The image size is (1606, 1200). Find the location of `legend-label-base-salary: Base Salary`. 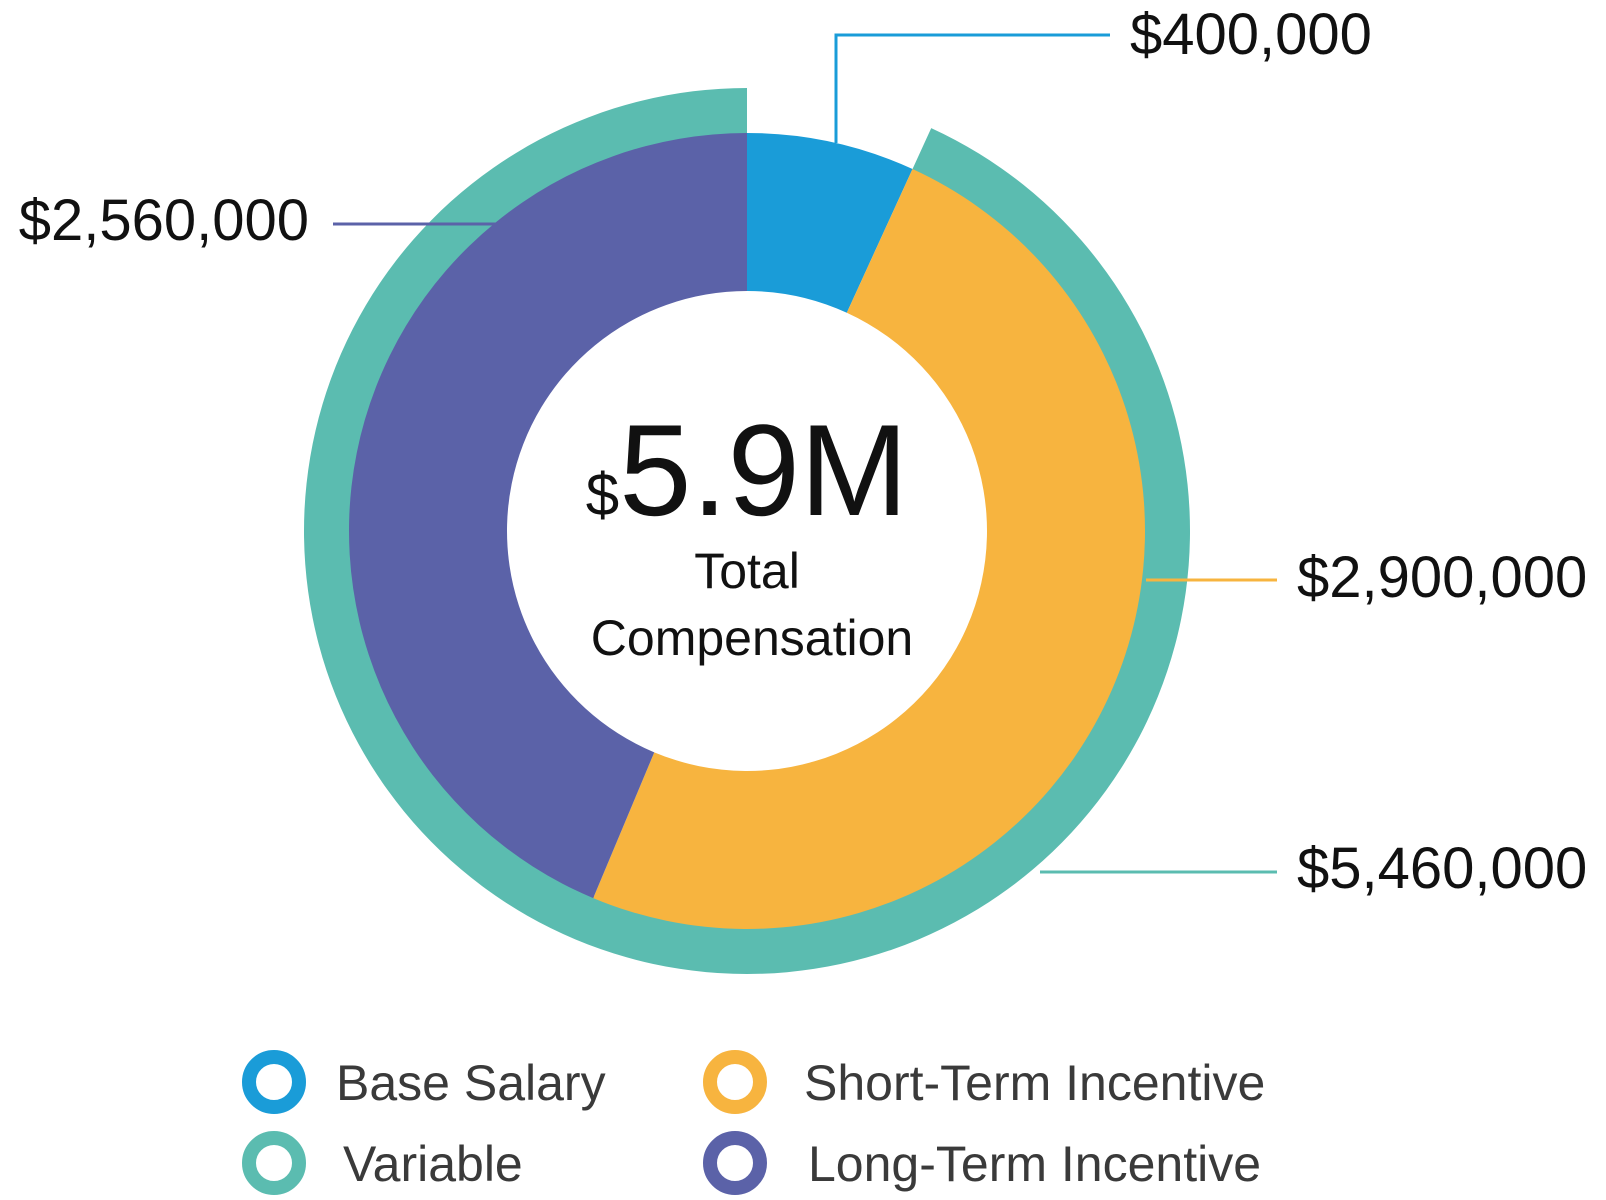

legend-label-base-salary: Base Salary is located at coordinates (471, 1083).